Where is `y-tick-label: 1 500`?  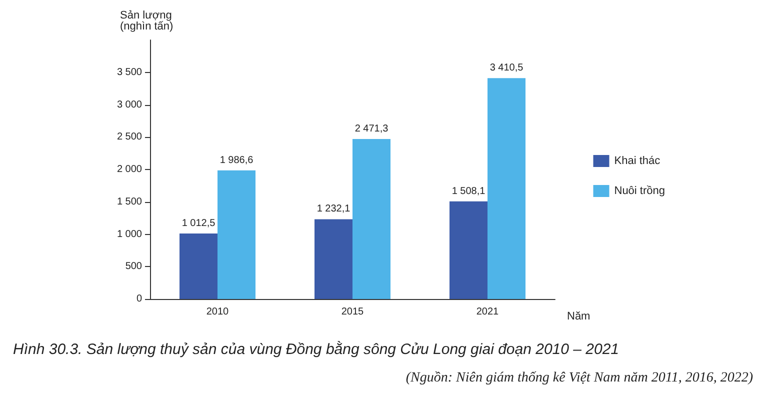 y-tick-label: 1 500 is located at coordinates (129, 202).